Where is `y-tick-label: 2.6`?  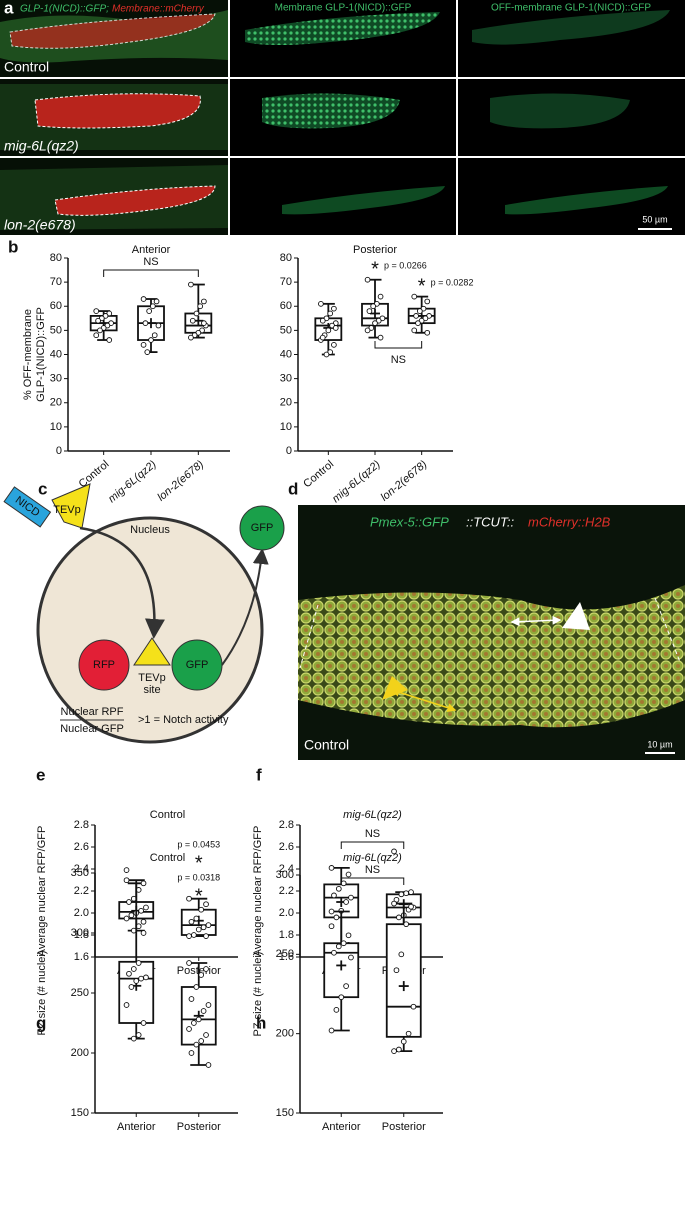
y-tick-label: 2.6 is located at coordinates (81, 847).